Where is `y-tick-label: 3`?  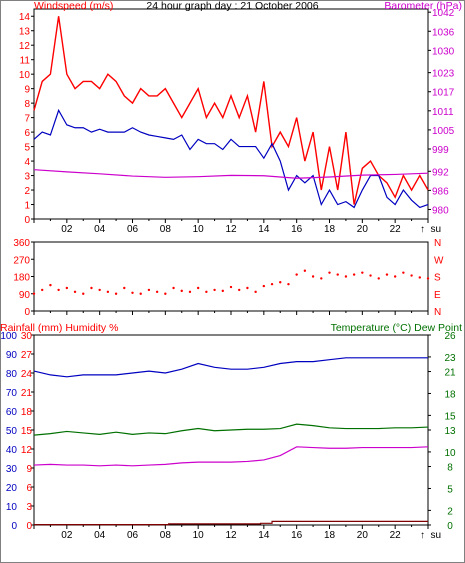 y-tick-label: 3 is located at coordinates (27, 177).